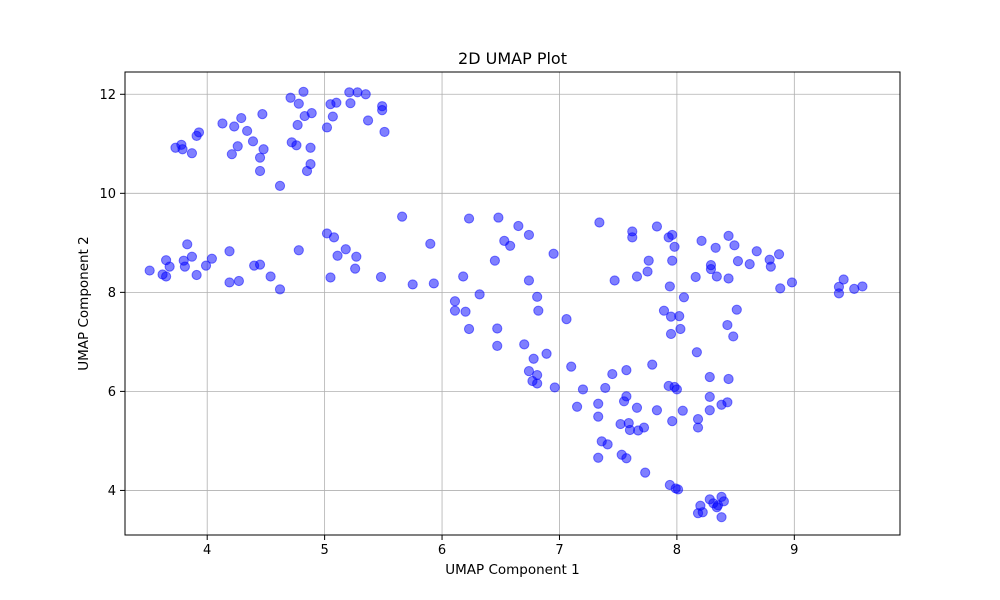 This screenshot has height=600, width=1000. What do you see at coordinates (677, 550) in the screenshot?
I see `x-tick-label: 8` at bounding box center [677, 550].